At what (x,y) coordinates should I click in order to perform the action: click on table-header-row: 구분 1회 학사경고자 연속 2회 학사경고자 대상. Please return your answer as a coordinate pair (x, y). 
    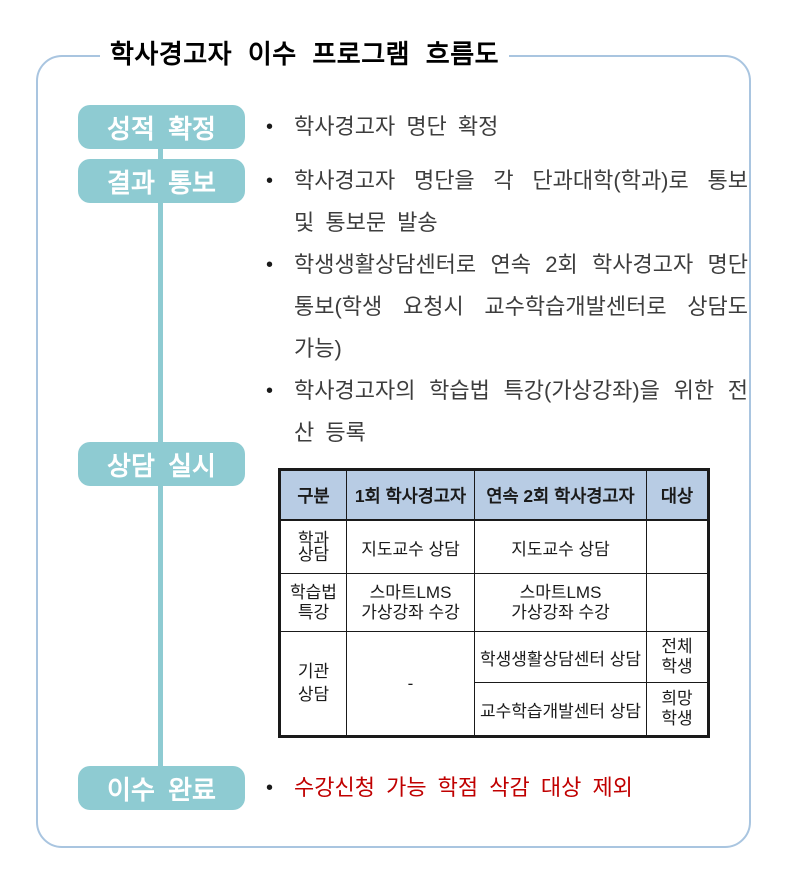
    Looking at the image, I should click on (494, 495).